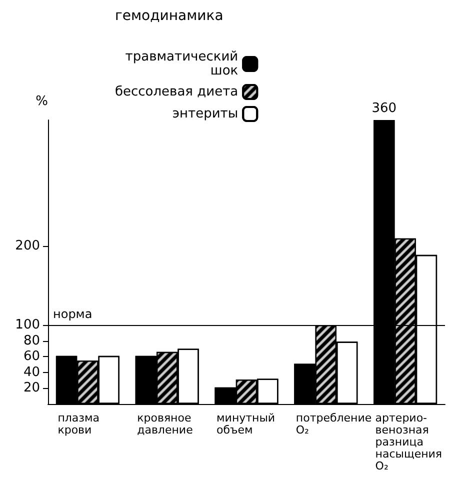 The height and width of the screenshot is (504, 455). Describe the element at coordinates (384, 108) in the screenshot. I see `data-label: 360` at that location.